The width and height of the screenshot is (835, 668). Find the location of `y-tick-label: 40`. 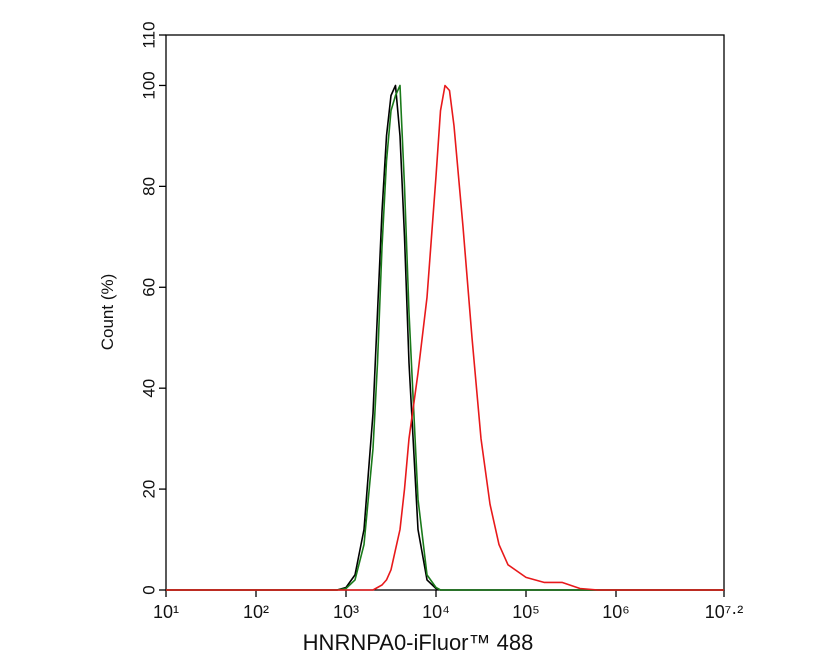

y-tick-label: 40 is located at coordinates (148, 388).